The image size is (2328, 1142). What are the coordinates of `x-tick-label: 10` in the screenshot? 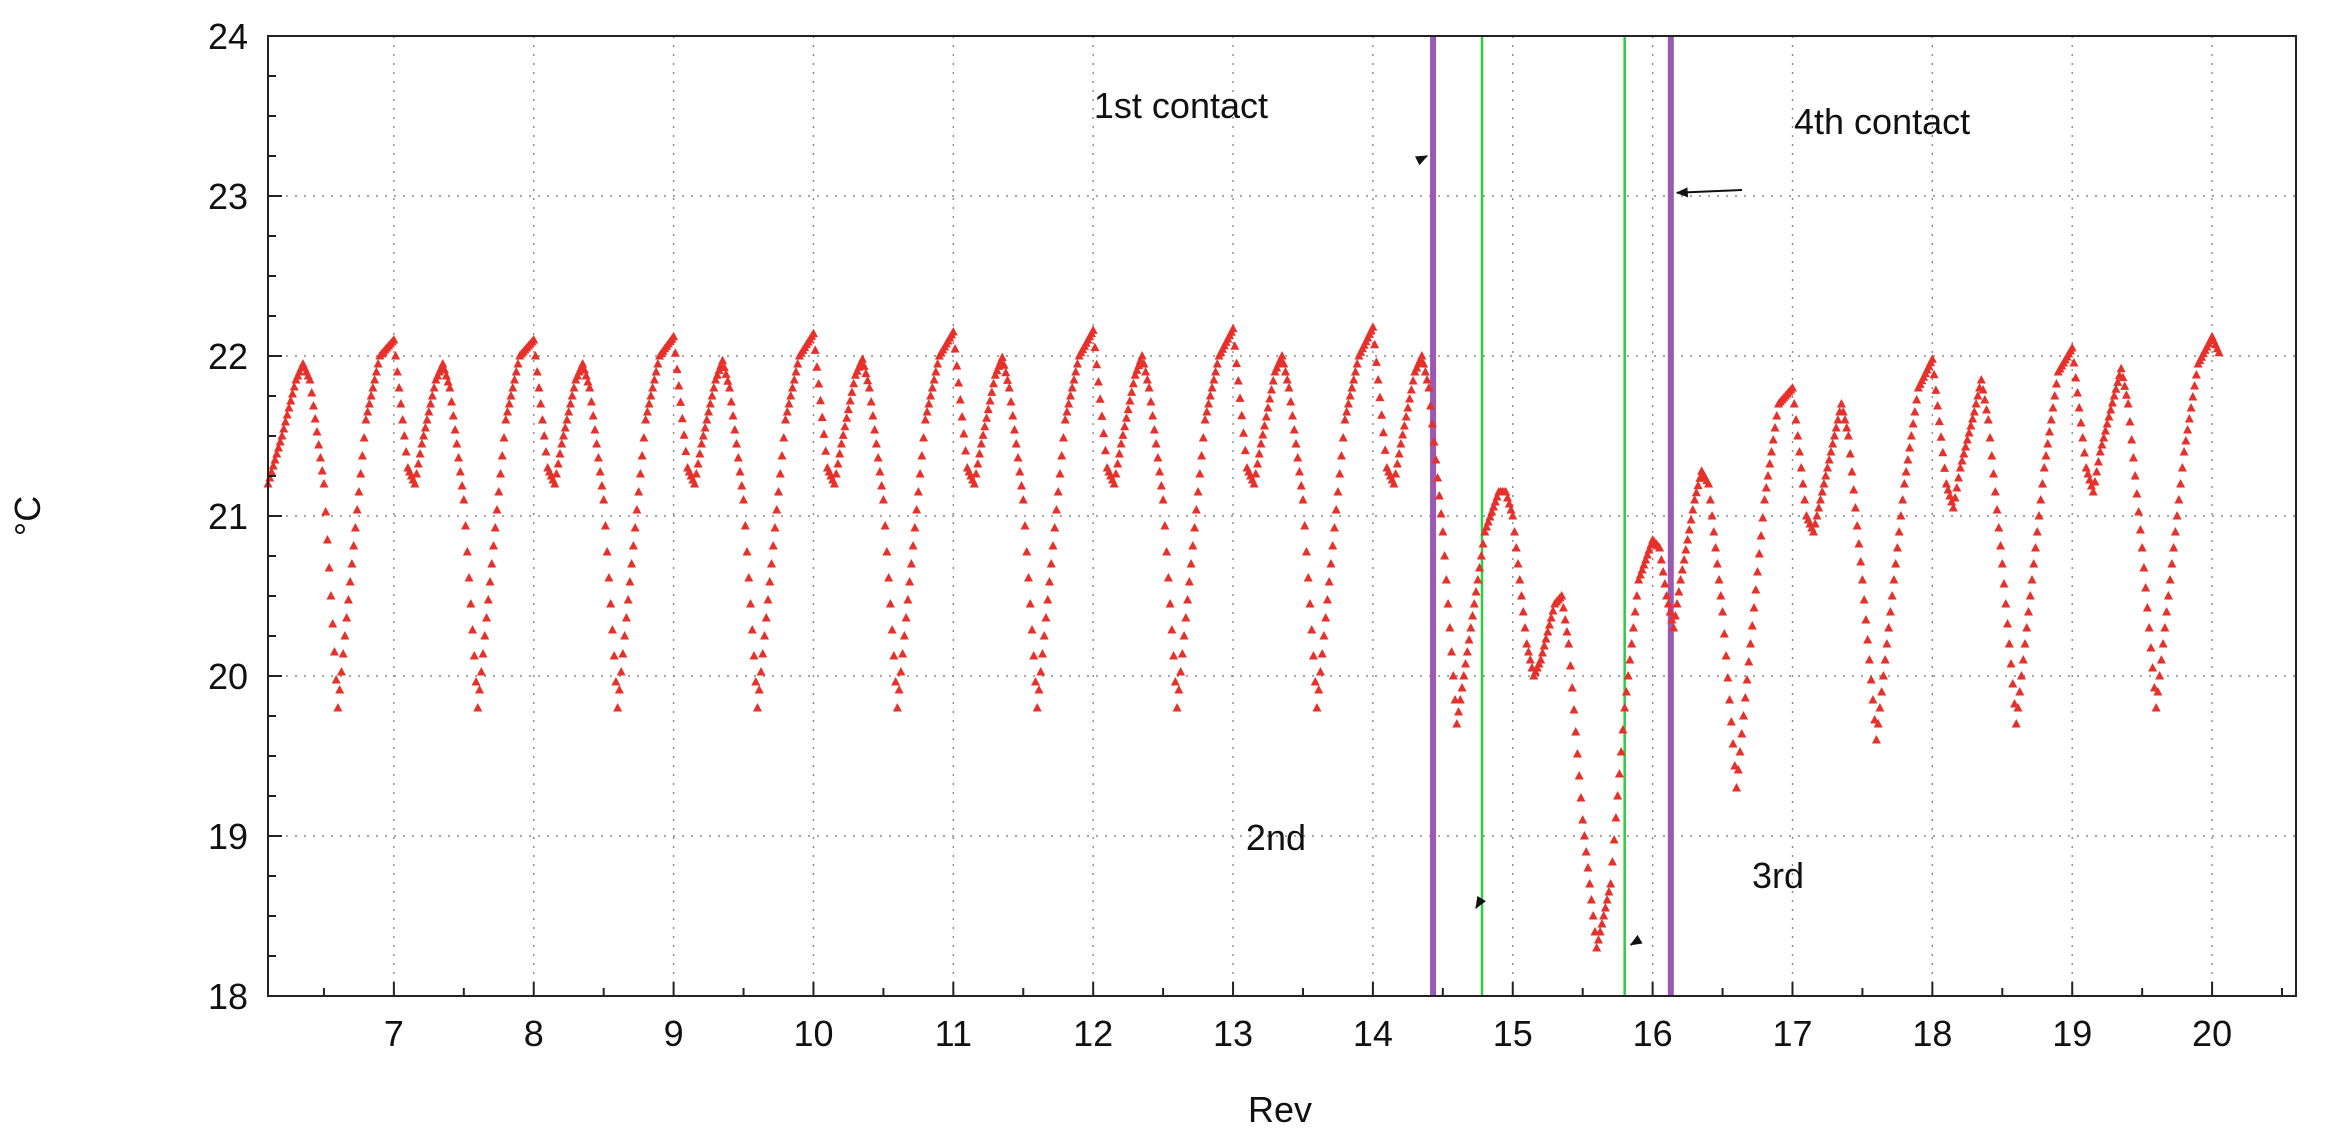 It's located at (813, 1033).